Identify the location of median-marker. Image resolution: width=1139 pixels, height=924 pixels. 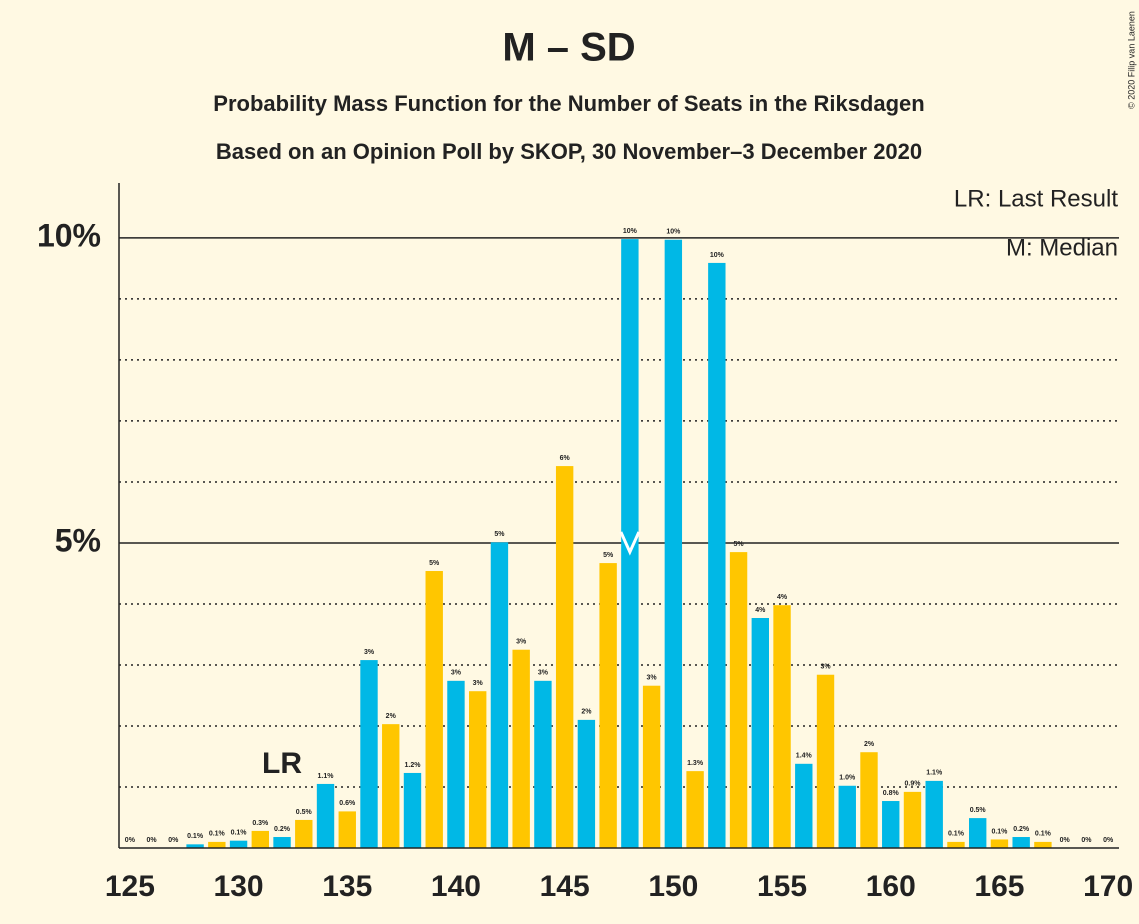
(630, 543).